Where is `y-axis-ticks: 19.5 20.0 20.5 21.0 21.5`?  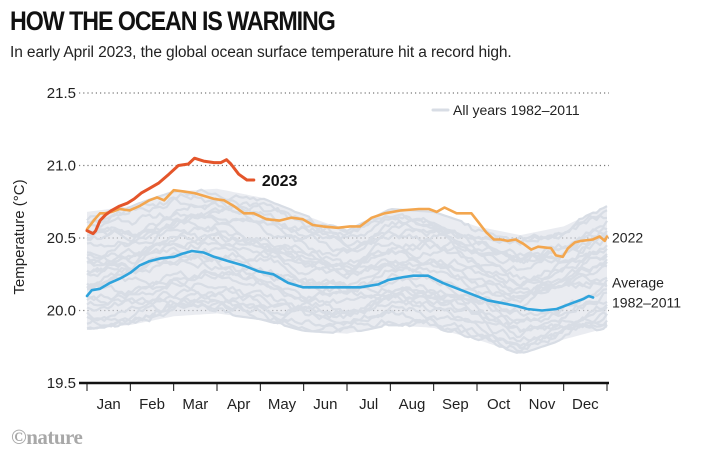
y-axis-ticks: 19.5 20.0 20.5 21.0 21.5 is located at coordinates (61, 238).